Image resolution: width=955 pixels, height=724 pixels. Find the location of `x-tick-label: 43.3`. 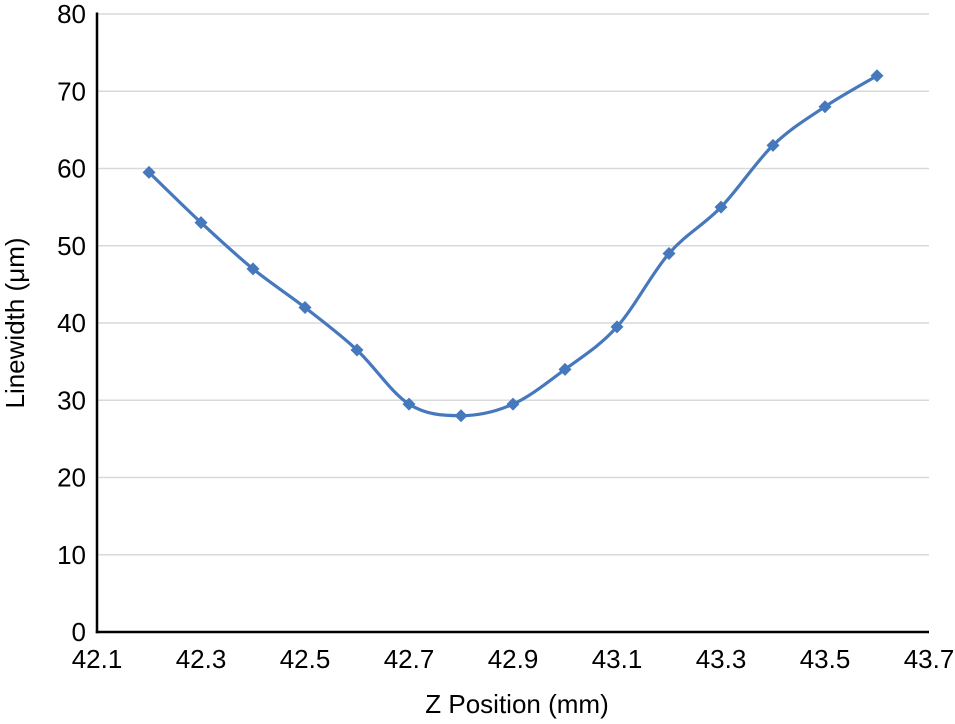

x-tick-label: 43.3 is located at coordinates (721, 659).